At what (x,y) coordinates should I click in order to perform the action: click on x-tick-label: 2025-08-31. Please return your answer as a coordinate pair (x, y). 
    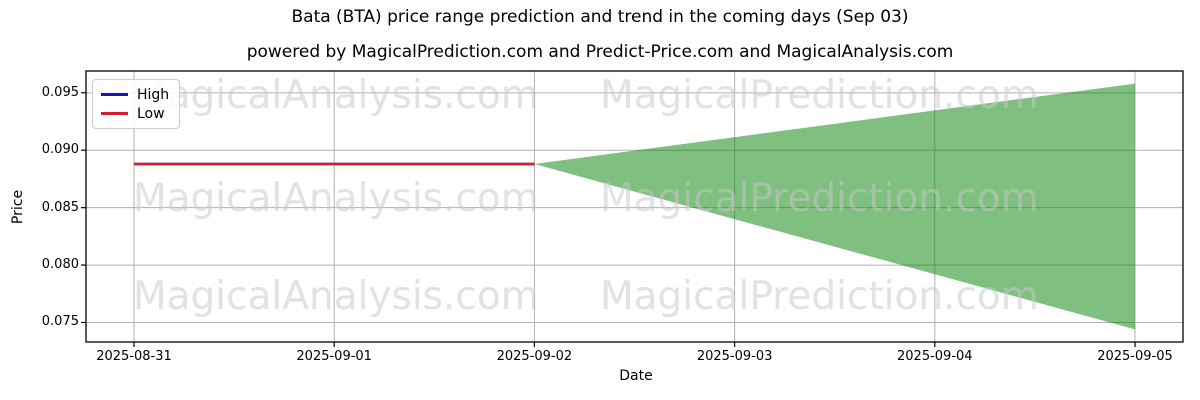
    Looking at the image, I should click on (134, 356).